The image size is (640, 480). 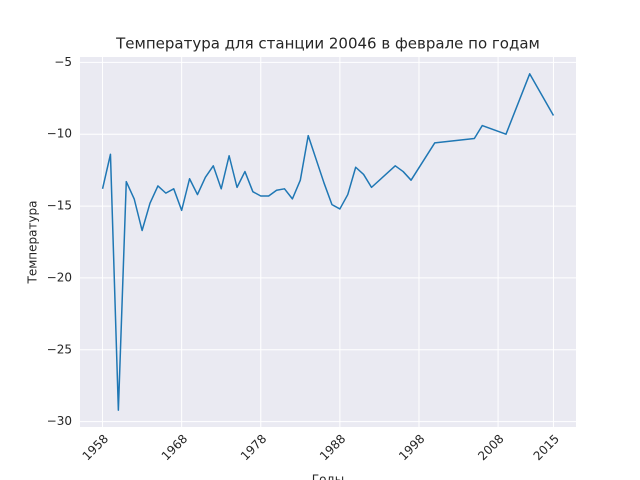 What do you see at coordinates (59, 349) in the screenshot?
I see `y-tick-label: −25` at bounding box center [59, 349].